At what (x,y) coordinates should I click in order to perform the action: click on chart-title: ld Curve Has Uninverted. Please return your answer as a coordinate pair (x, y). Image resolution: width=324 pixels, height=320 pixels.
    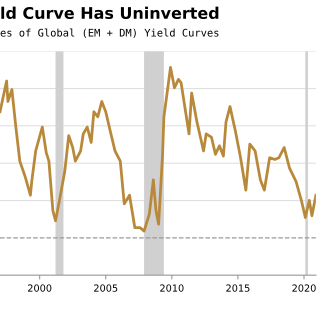
    Looking at the image, I should click on (109, 13).